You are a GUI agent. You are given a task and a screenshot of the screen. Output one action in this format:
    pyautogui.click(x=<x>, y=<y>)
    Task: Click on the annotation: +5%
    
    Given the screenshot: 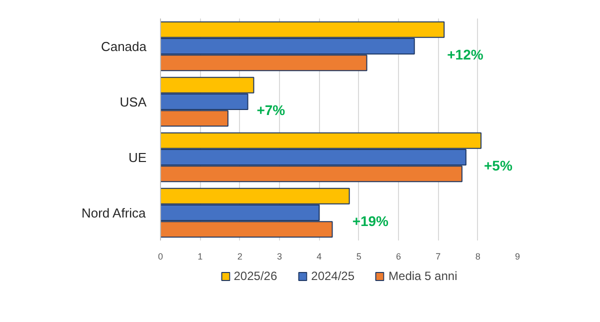 What is the action you would take?
    pyautogui.click(x=498, y=166)
    